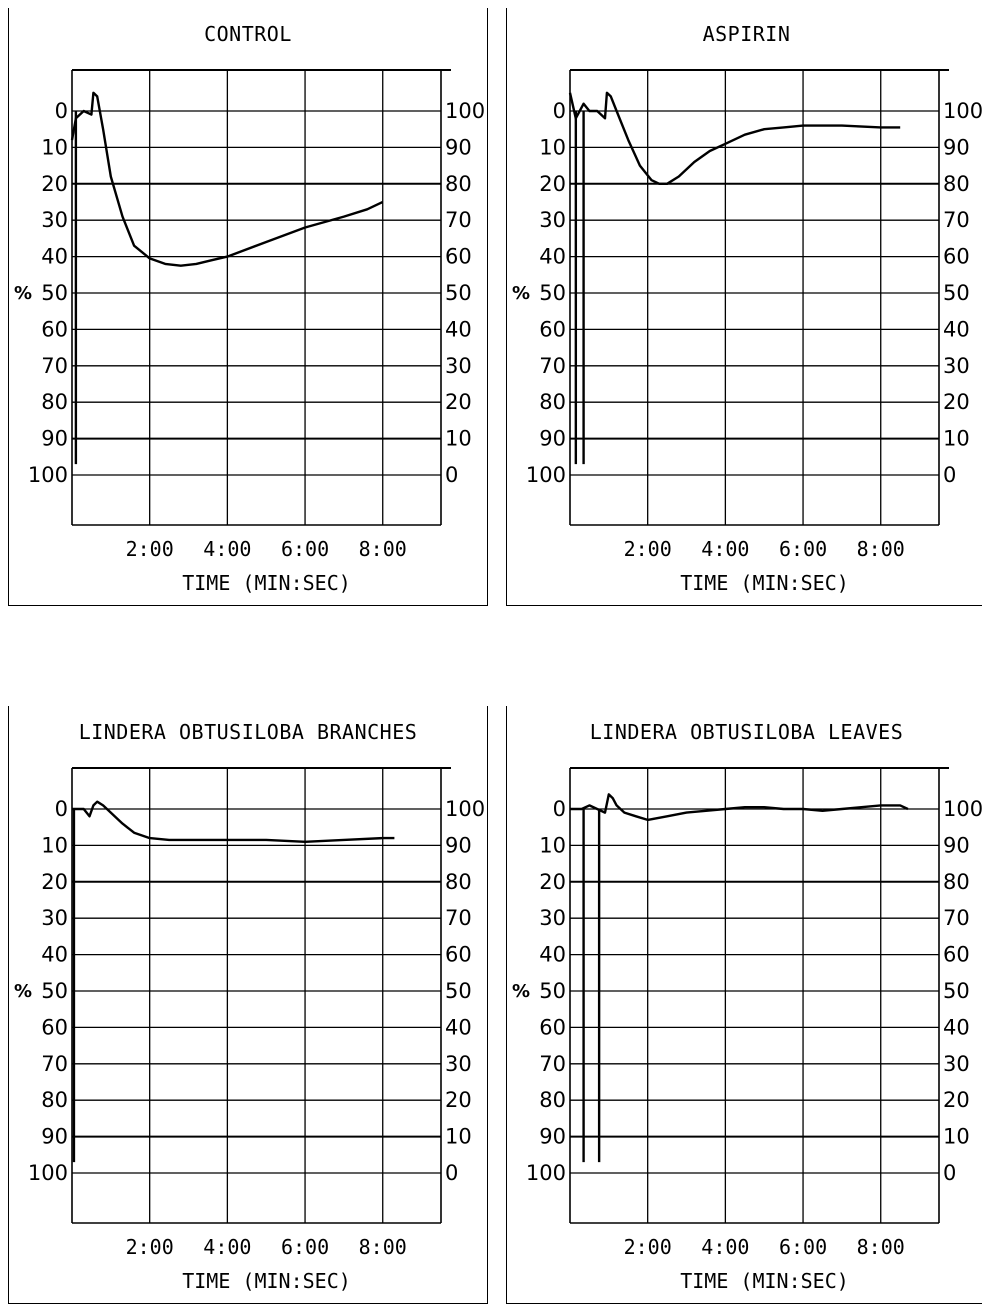 The image size is (982, 1304). Describe the element at coordinates (746, 732) in the screenshot. I see `chart-title: LINDERA OBTUSILOBA LEAVES` at that location.